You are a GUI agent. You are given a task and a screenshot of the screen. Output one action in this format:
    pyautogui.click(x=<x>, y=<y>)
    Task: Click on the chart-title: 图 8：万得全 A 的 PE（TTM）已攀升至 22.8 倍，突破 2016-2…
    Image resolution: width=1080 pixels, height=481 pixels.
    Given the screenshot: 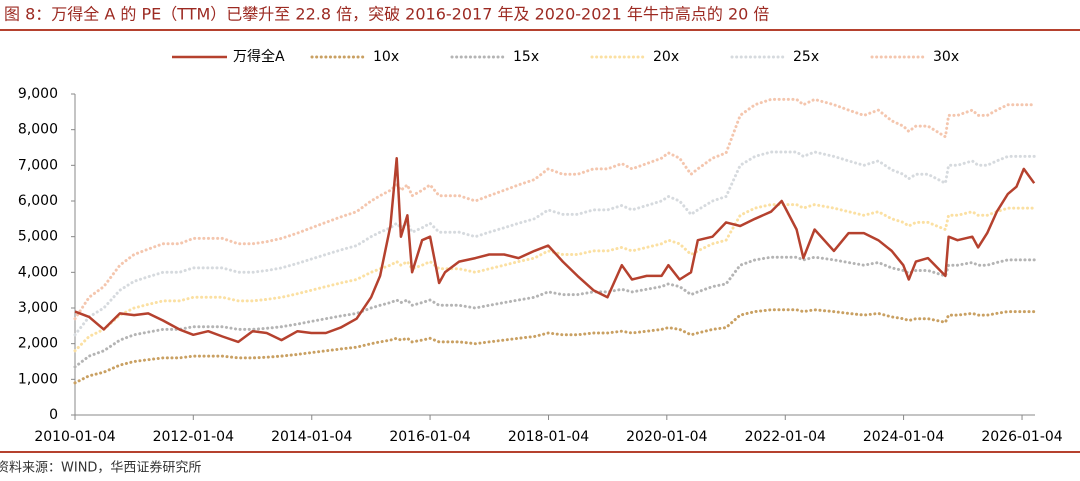 What is the action you would take?
    pyautogui.click(x=386, y=14)
    